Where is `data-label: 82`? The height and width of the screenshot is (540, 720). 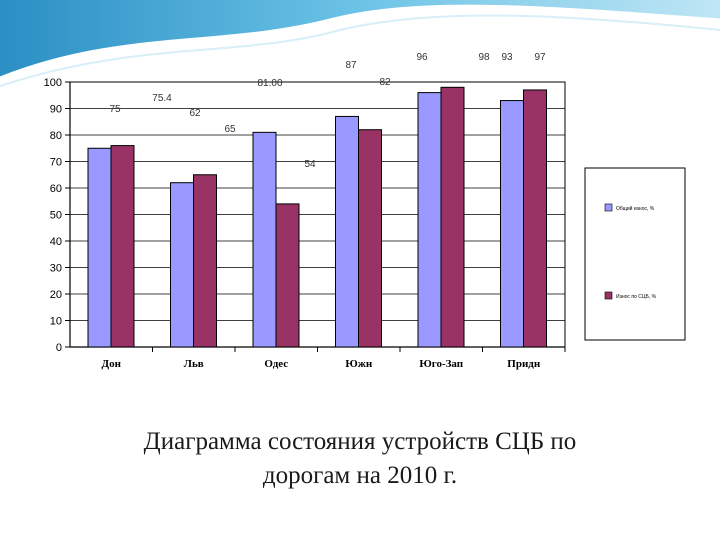 data-label: 82 is located at coordinates (385, 82).